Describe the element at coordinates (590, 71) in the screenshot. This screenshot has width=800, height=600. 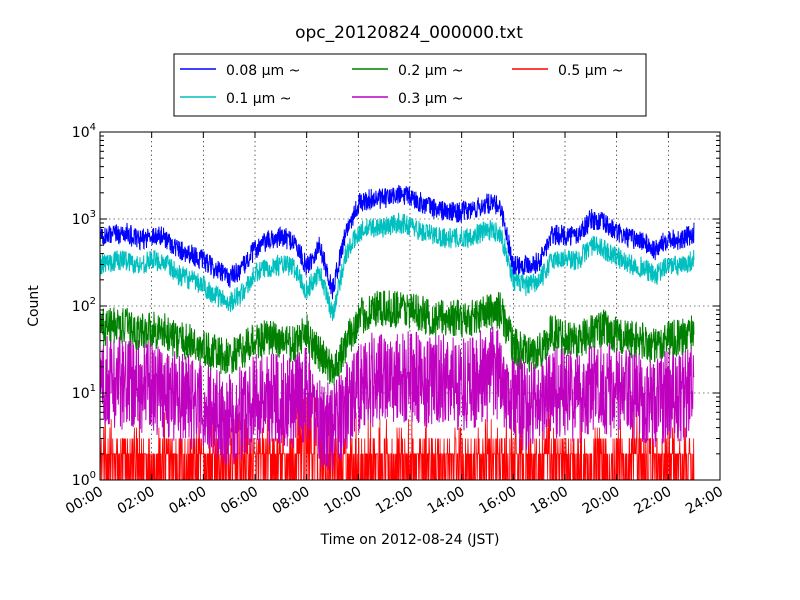
I see `legend-label: 0.5 μm ~` at that location.